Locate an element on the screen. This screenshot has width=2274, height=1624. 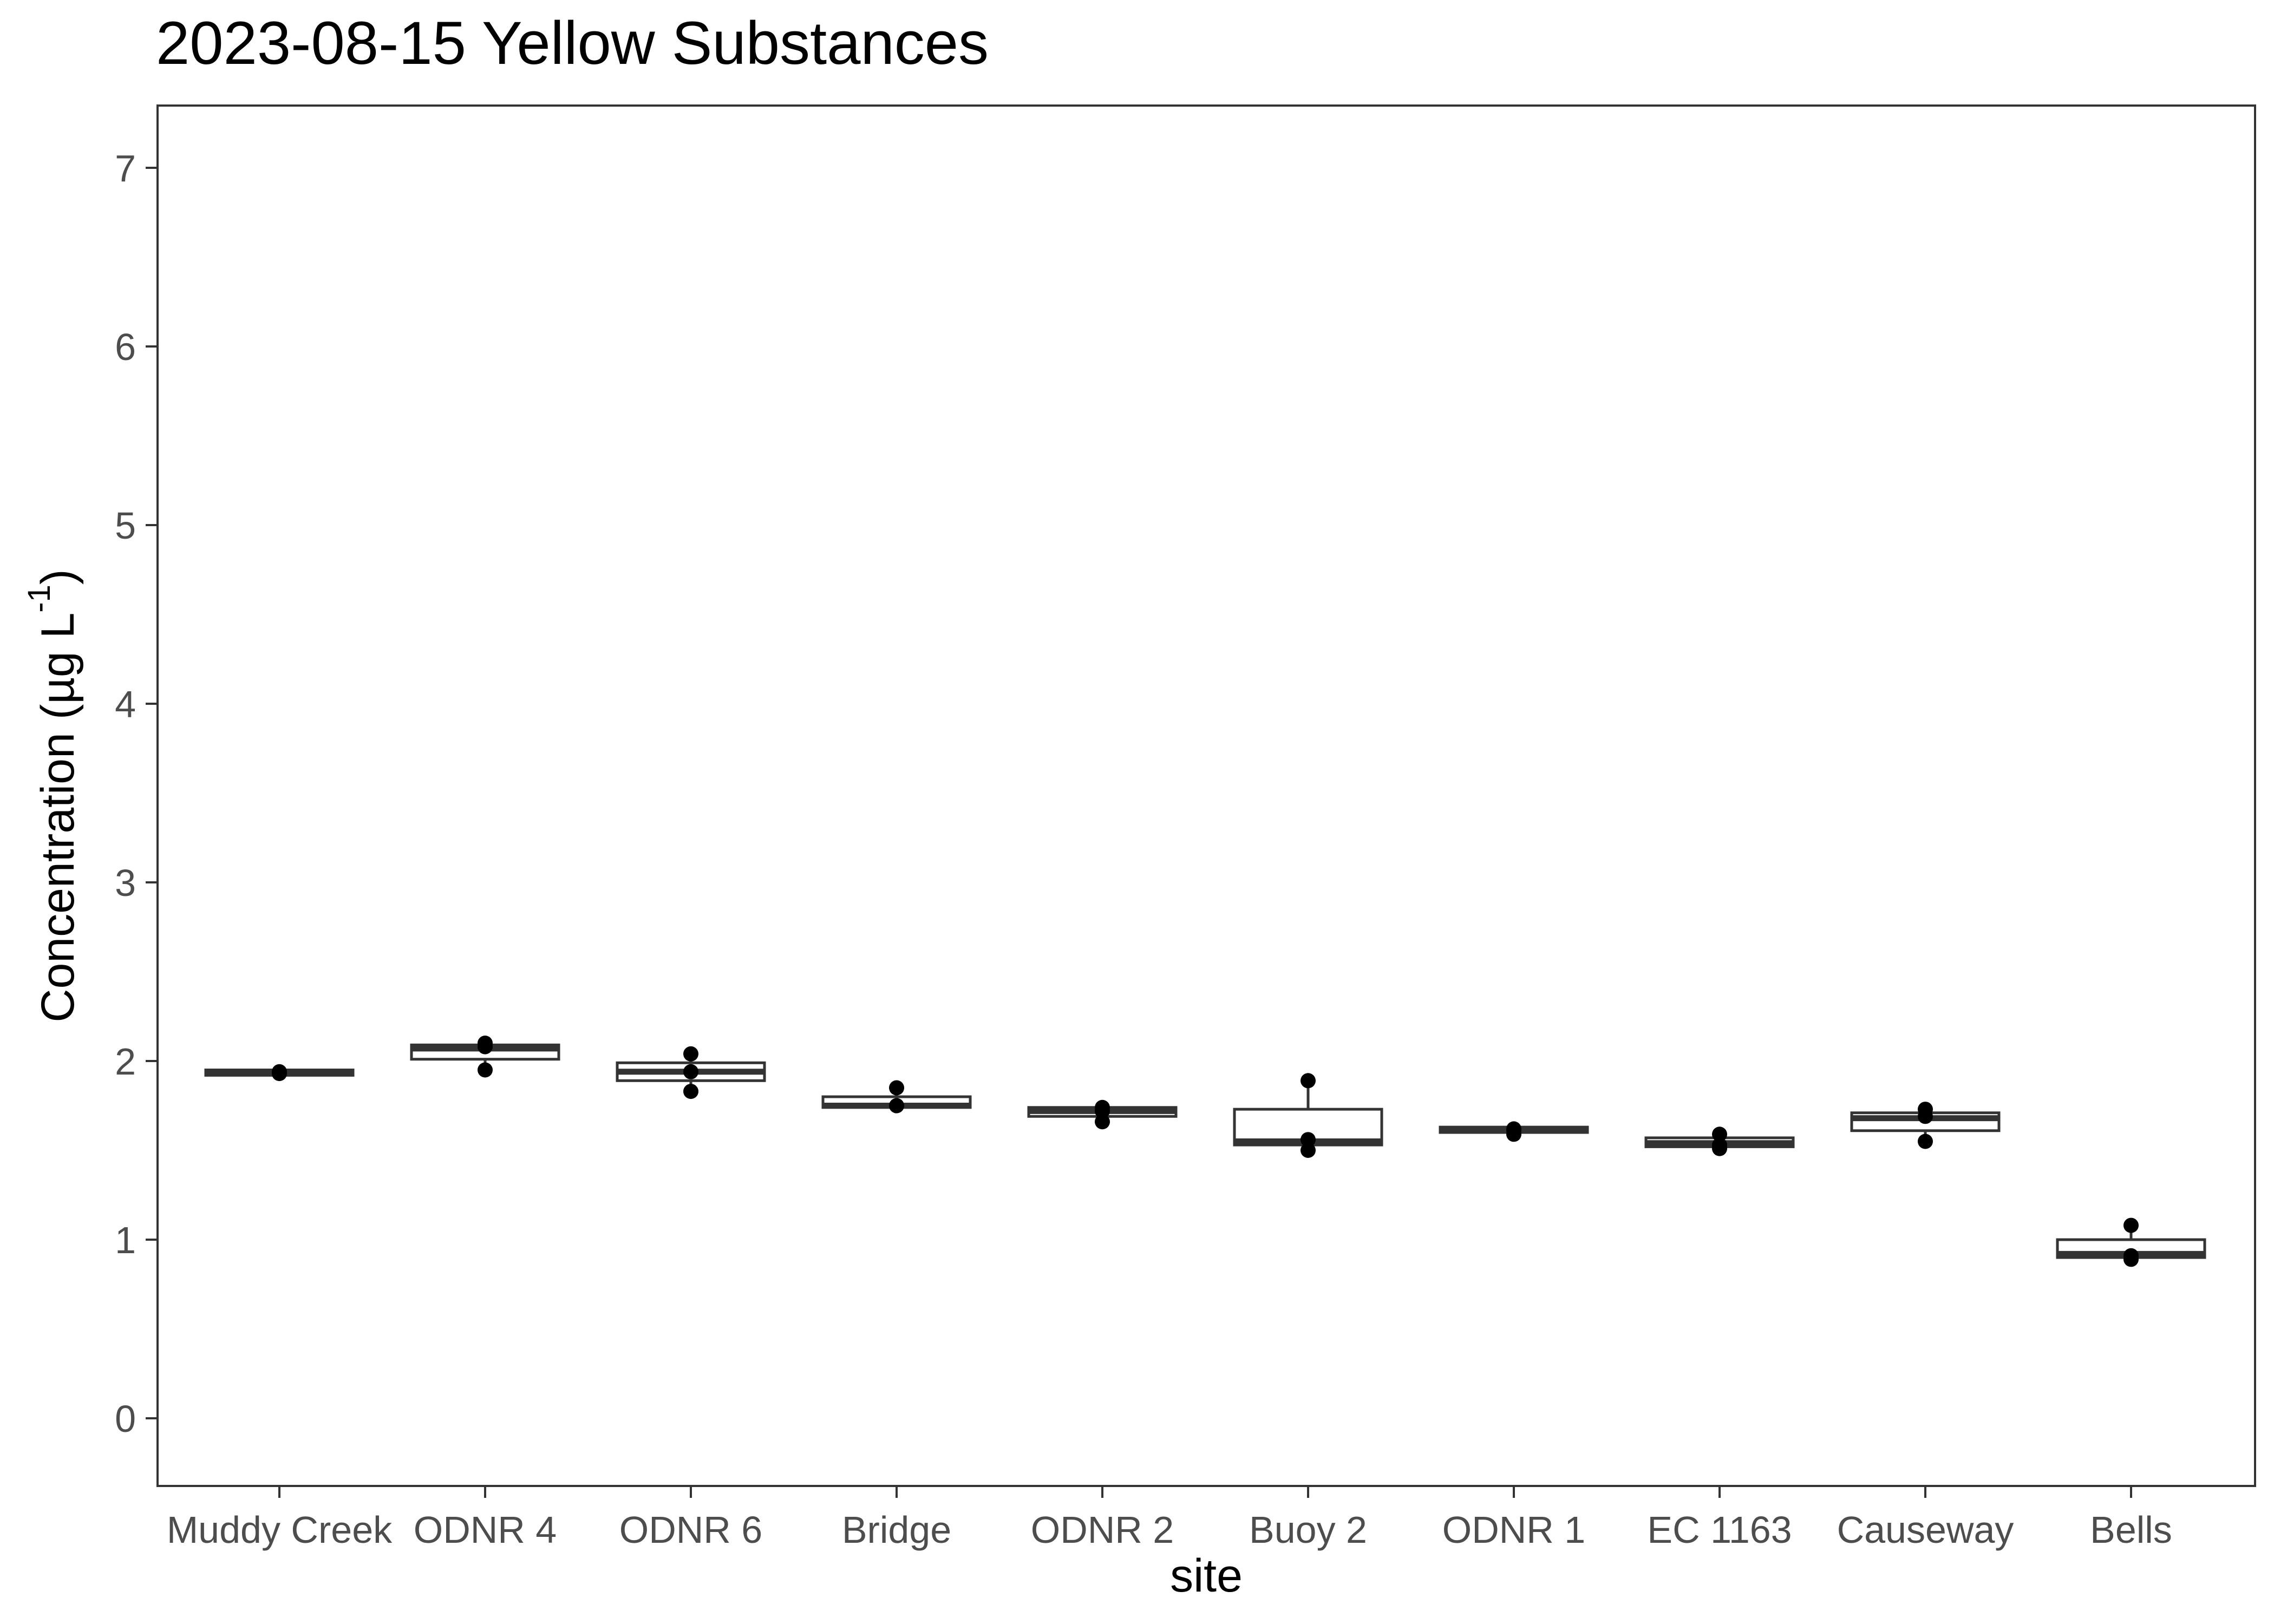
x-tick-label: Buoy 2 is located at coordinates (1308, 1530).